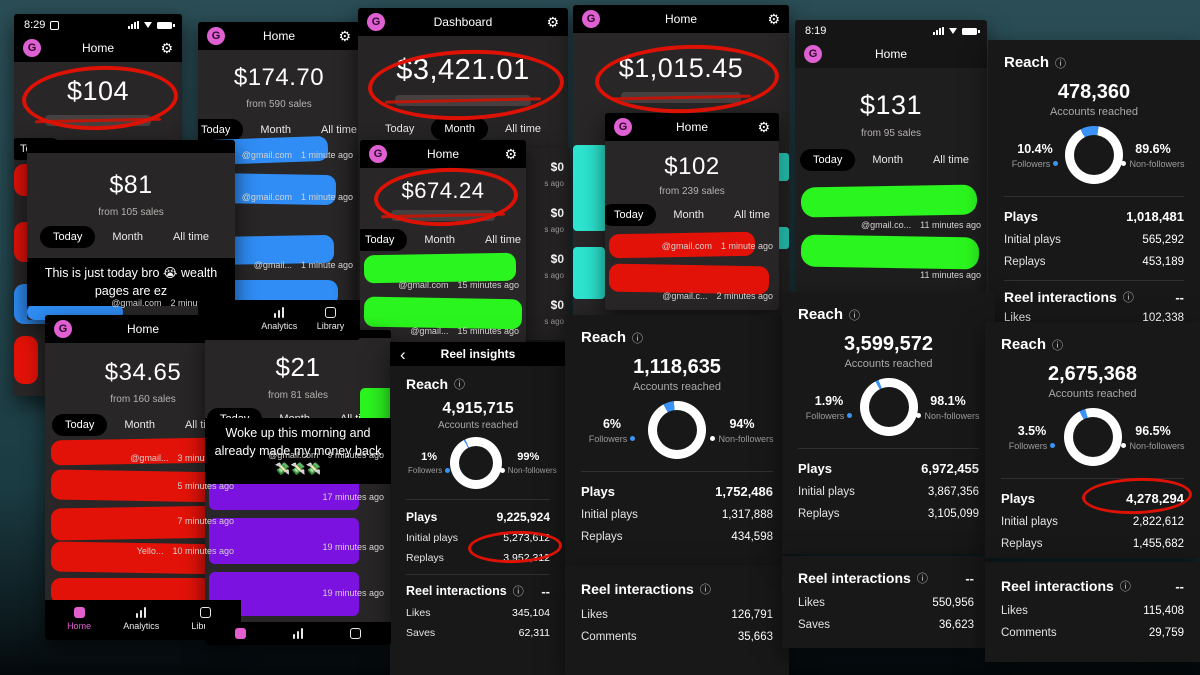  Describe the element at coordinates (1124, 163) in the screenshot. I see `non-followers-dot` at that location.